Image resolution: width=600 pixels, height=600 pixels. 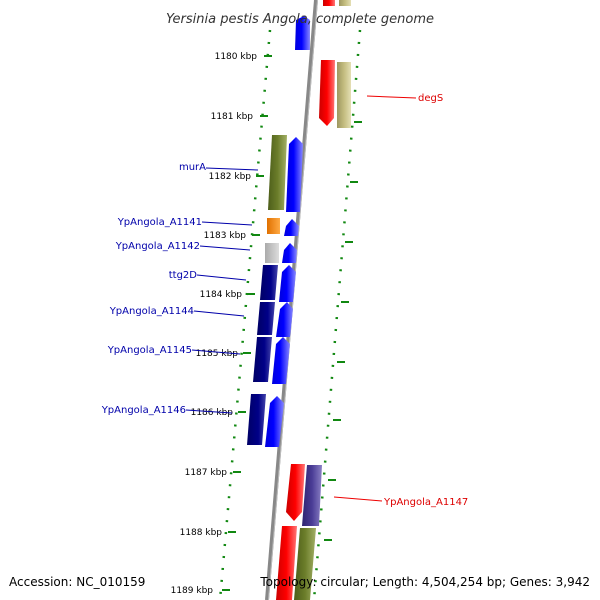 What do you see at coordinates (206, 473) in the screenshot?
I see `tick-label: 1187 kbp` at bounding box center [206, 473].